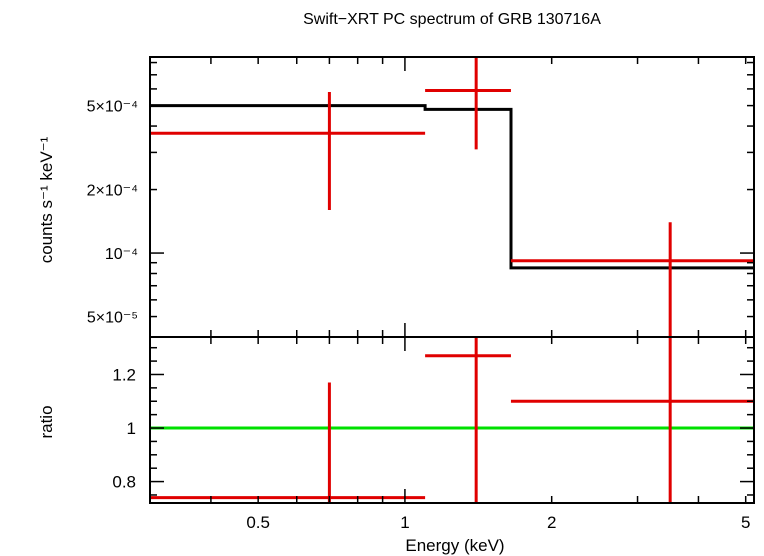  I want to click on bottom-y-tick-label-1: 1, so click(131, 428).